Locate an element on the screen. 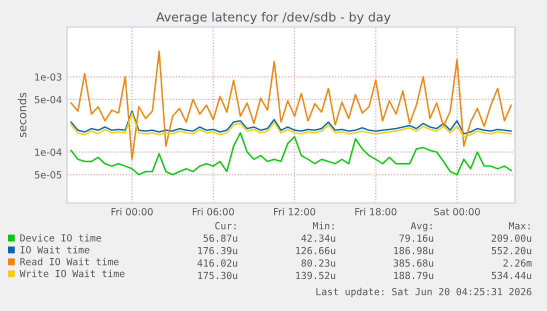  x-tick-label: Fri 18:00 is located at coordinates (375, 212).